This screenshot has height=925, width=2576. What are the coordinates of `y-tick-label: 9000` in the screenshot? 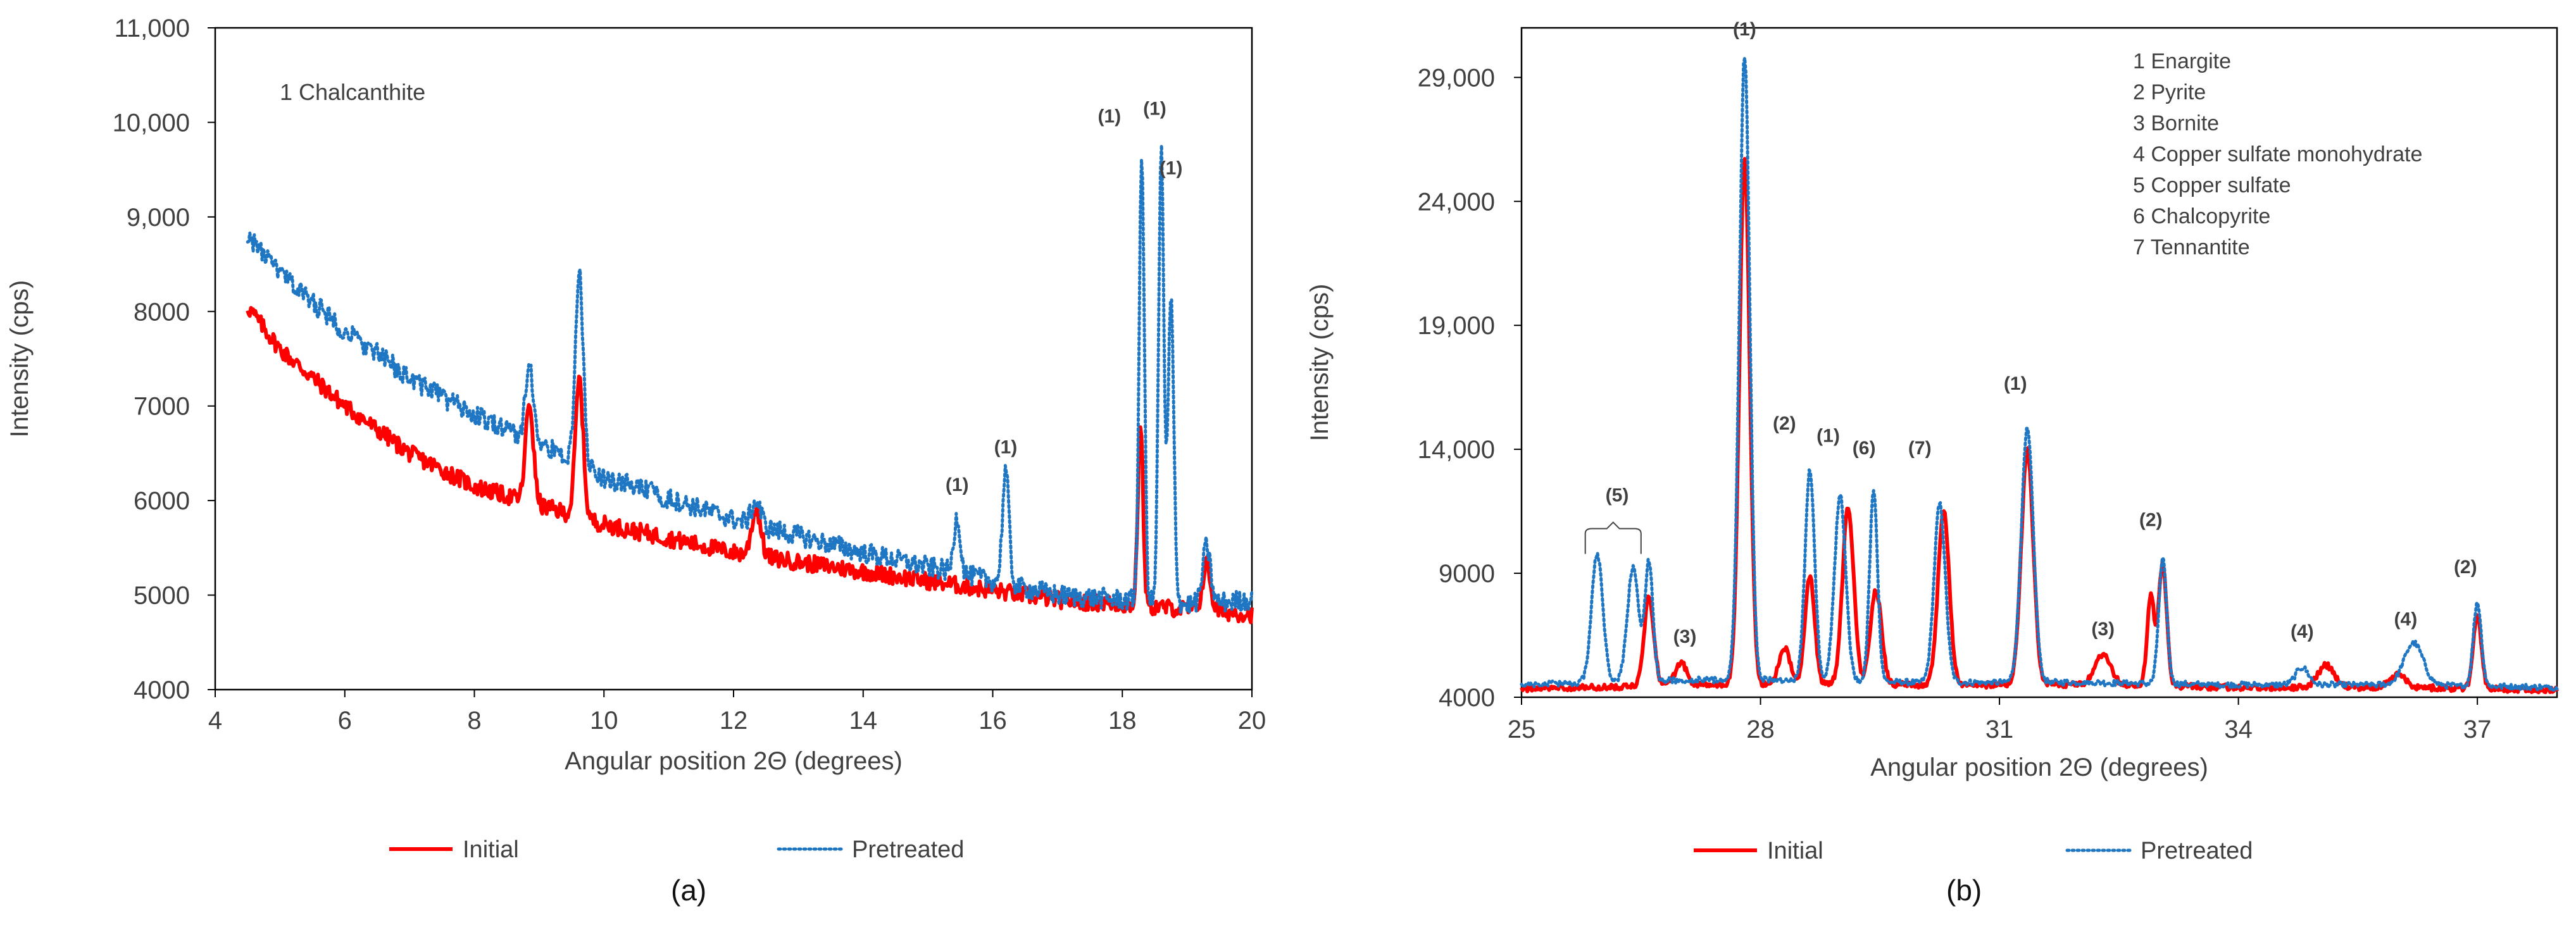 It's located at (1467, 574).